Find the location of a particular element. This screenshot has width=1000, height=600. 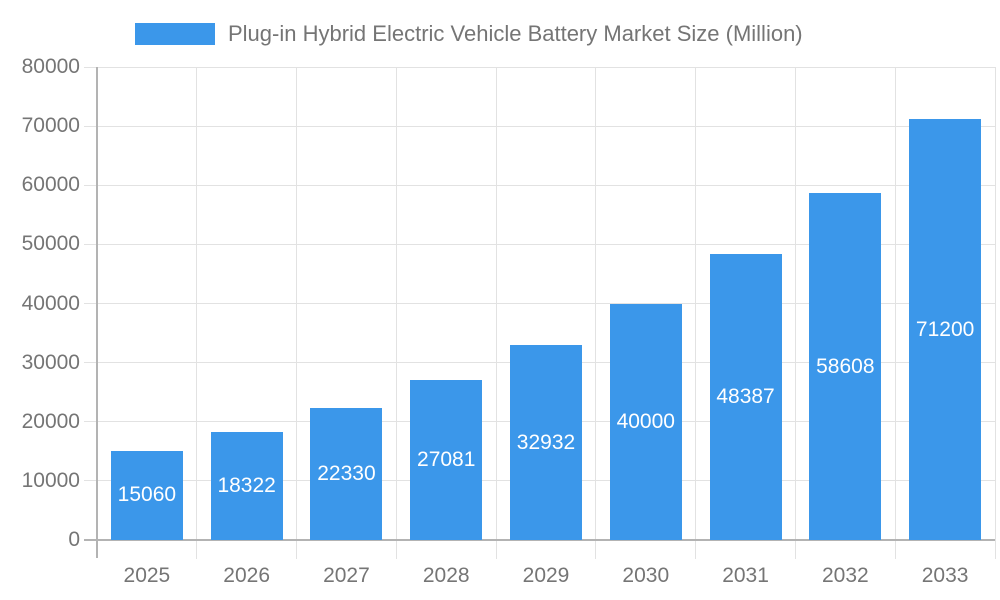

bar: 71200 is located at coordinates (945, 329).